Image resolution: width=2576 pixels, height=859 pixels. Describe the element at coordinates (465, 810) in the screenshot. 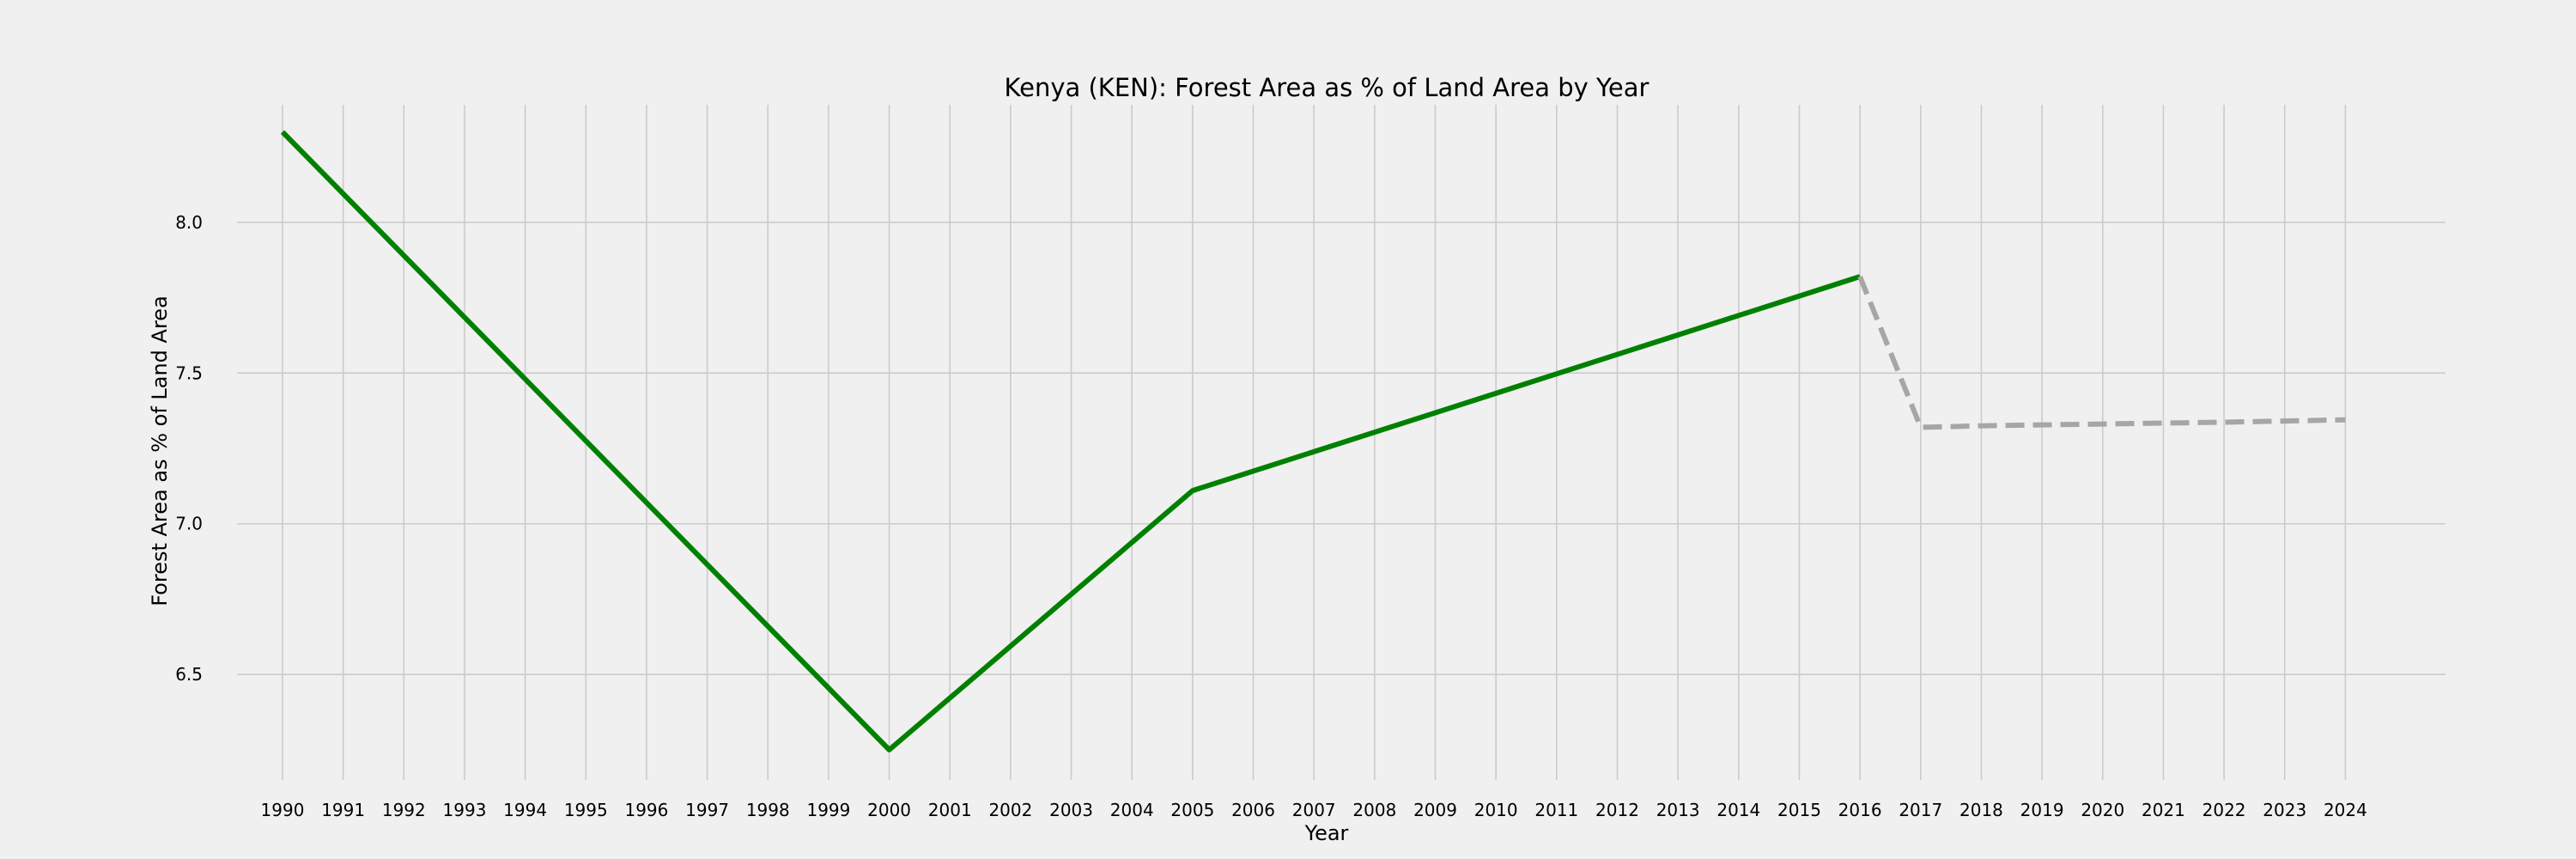

I see `x-tick-label: 1993` at that location.